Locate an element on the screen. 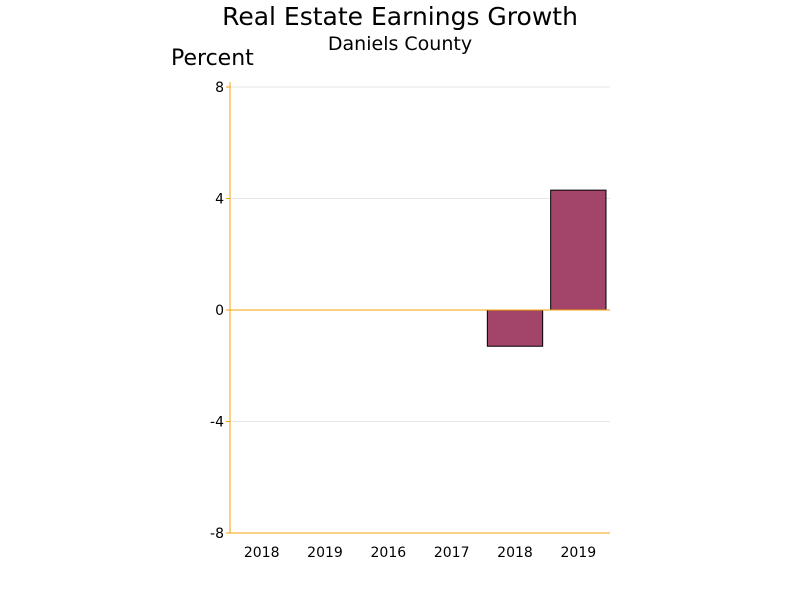  x-tick-label: 2017 is located at coordinates (452, 553).